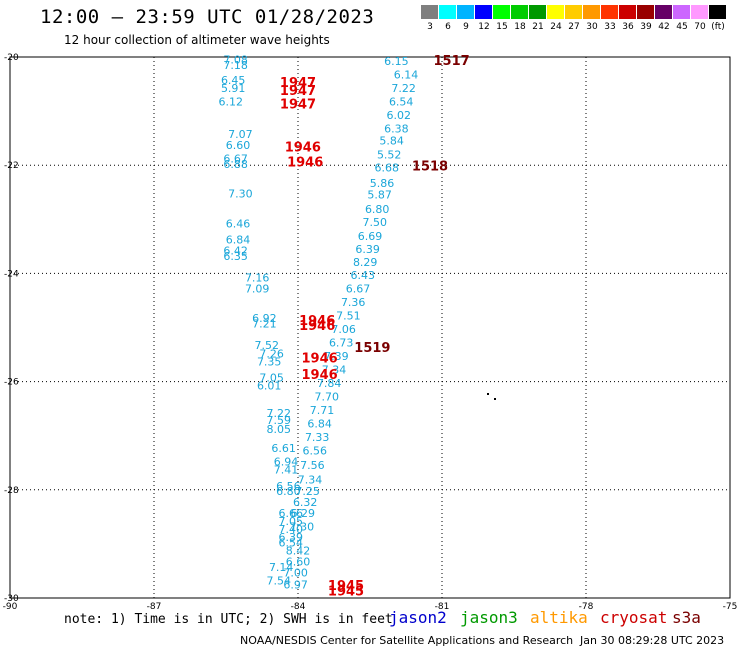  Describe the element at coordinates (231, 102) in the screenshot. I see `swh-observation-label: 6.12` at that location.